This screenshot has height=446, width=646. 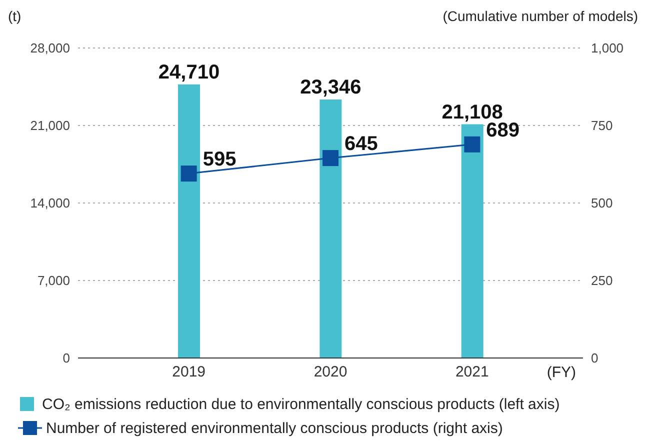 I want to click on y2-axis-title: (Cumulative number of models), so click(x=540, y=17).